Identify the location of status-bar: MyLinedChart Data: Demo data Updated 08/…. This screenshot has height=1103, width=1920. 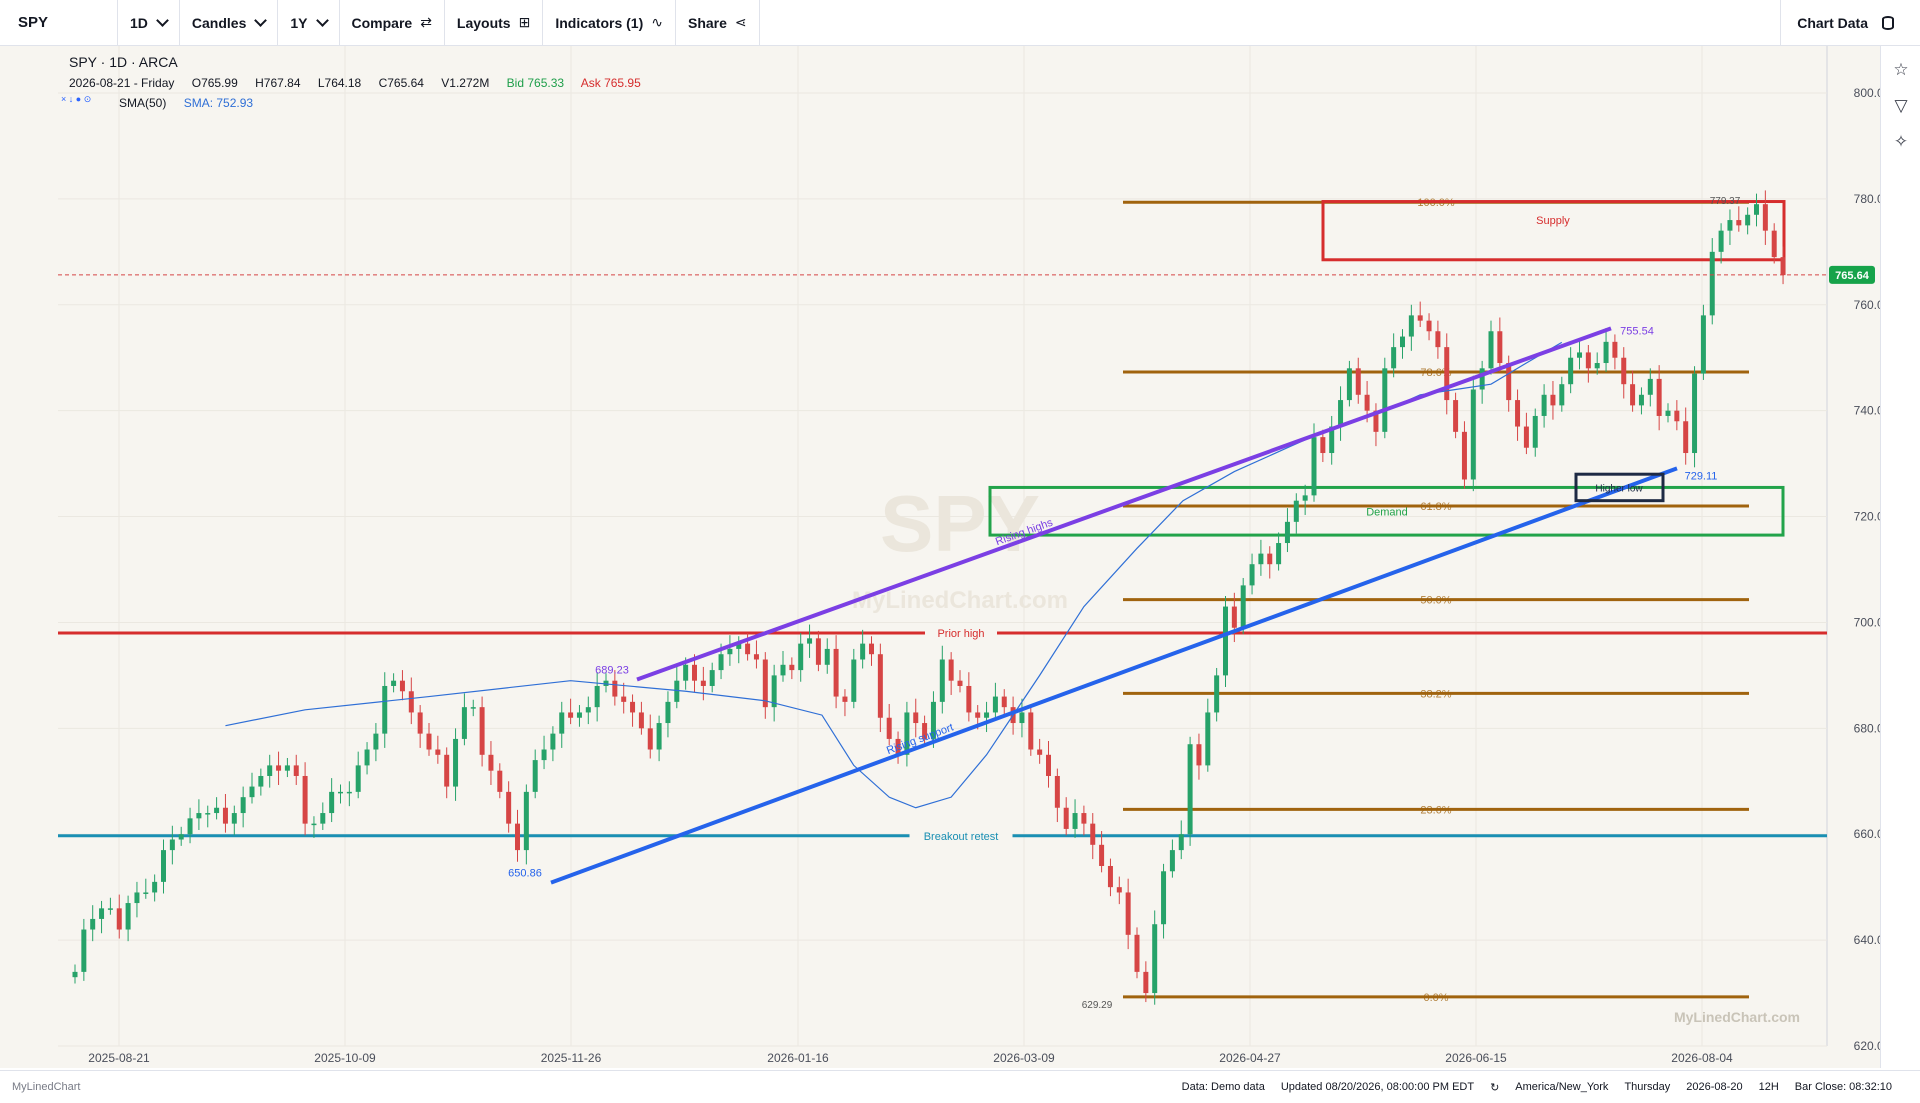
(960, 1086).